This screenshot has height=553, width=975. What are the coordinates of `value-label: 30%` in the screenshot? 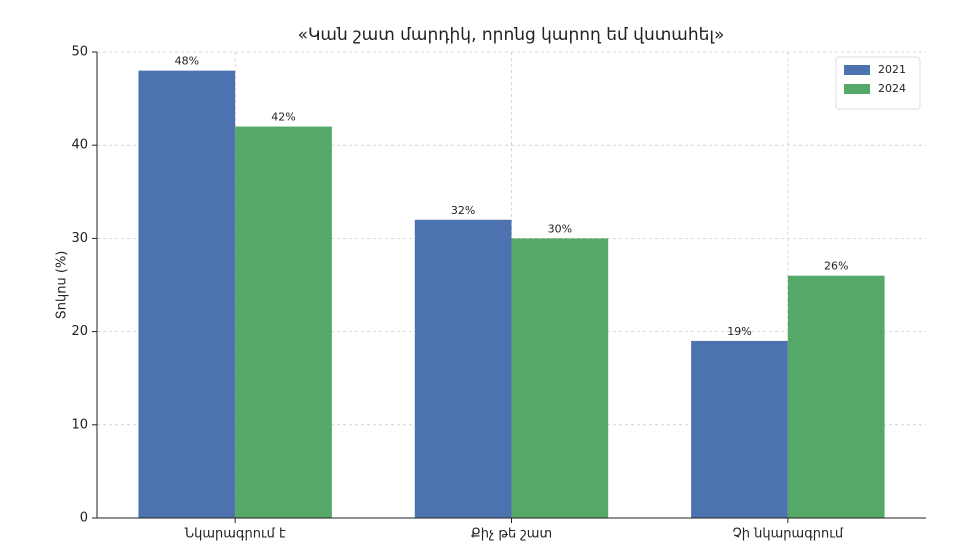 It's located at (560, 228).